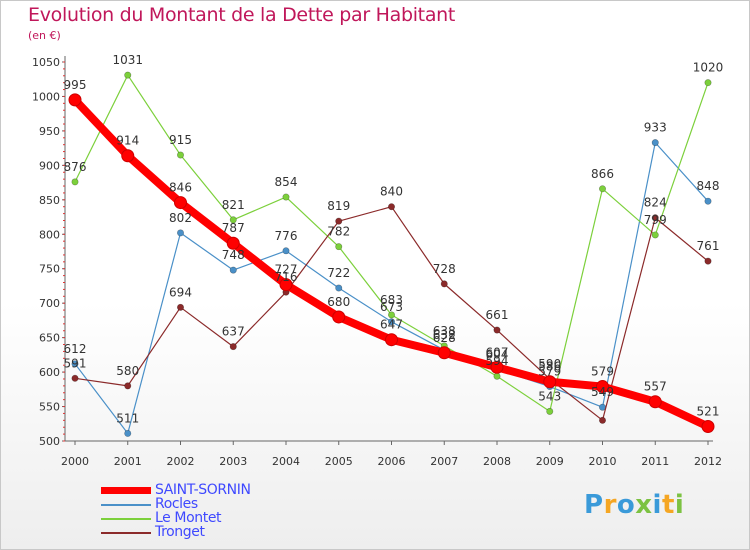 The image size is (750, 550). I want to click on data-label: 661, so click(497, 315).